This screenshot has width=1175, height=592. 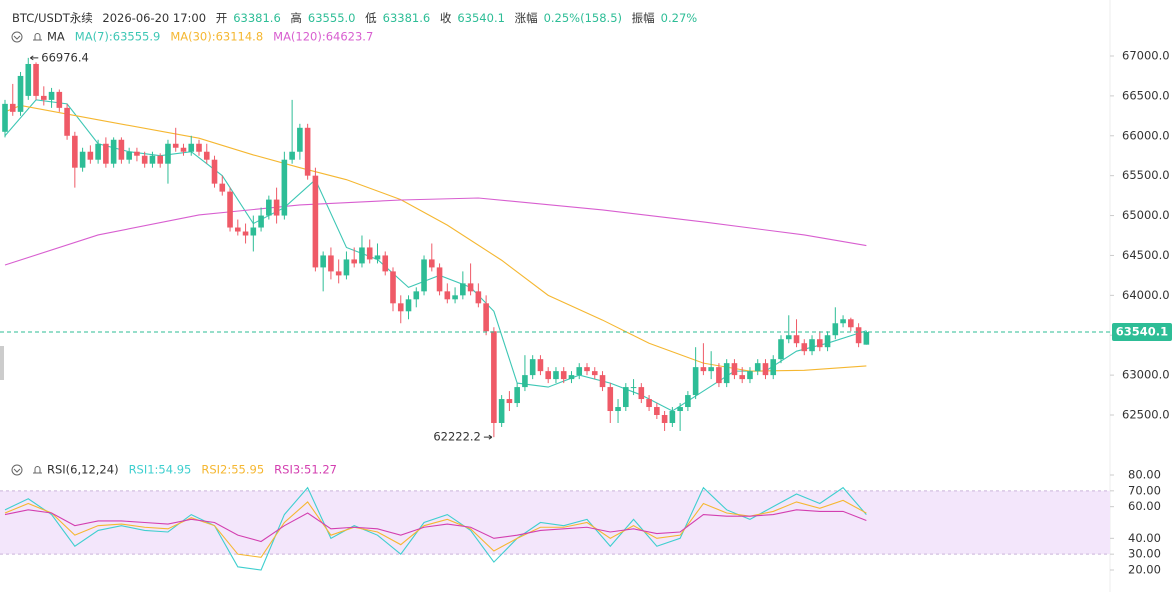 I want to click on time: 2026-06-20 17:00, so click(x=154, y=18).